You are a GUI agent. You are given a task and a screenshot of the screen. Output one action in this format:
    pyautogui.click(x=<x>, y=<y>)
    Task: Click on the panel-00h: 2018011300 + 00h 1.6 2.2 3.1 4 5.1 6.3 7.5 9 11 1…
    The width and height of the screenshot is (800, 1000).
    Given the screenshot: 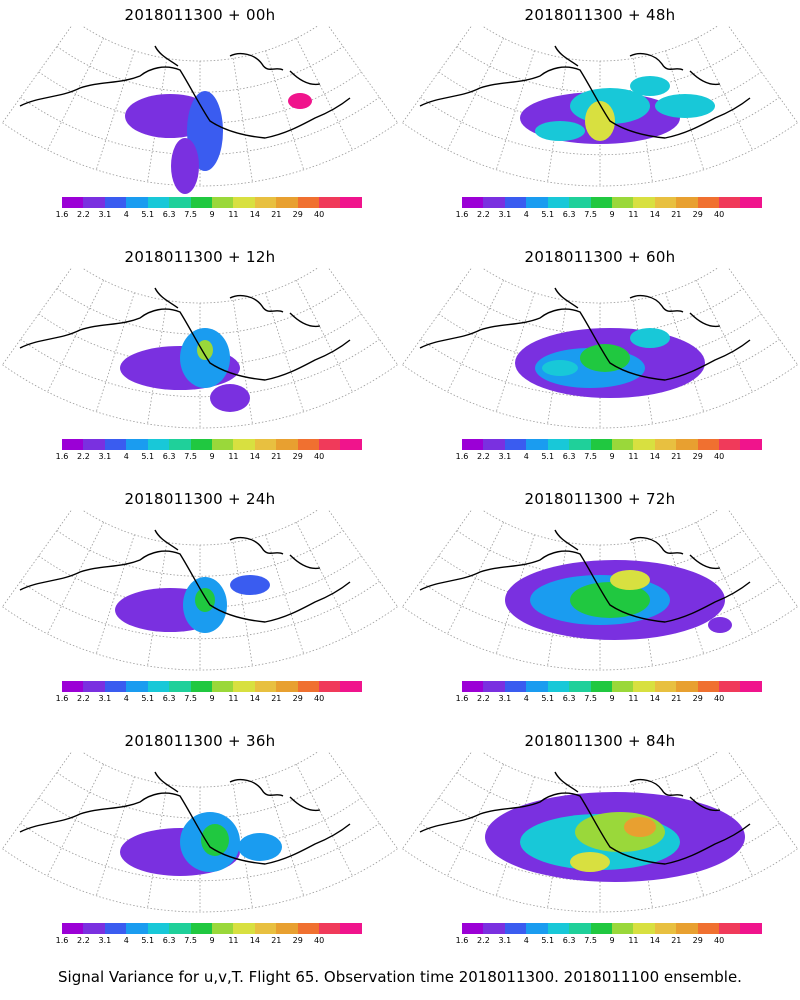 What is the action you would take?
    pyautogui.click(x=200, y=121)
    